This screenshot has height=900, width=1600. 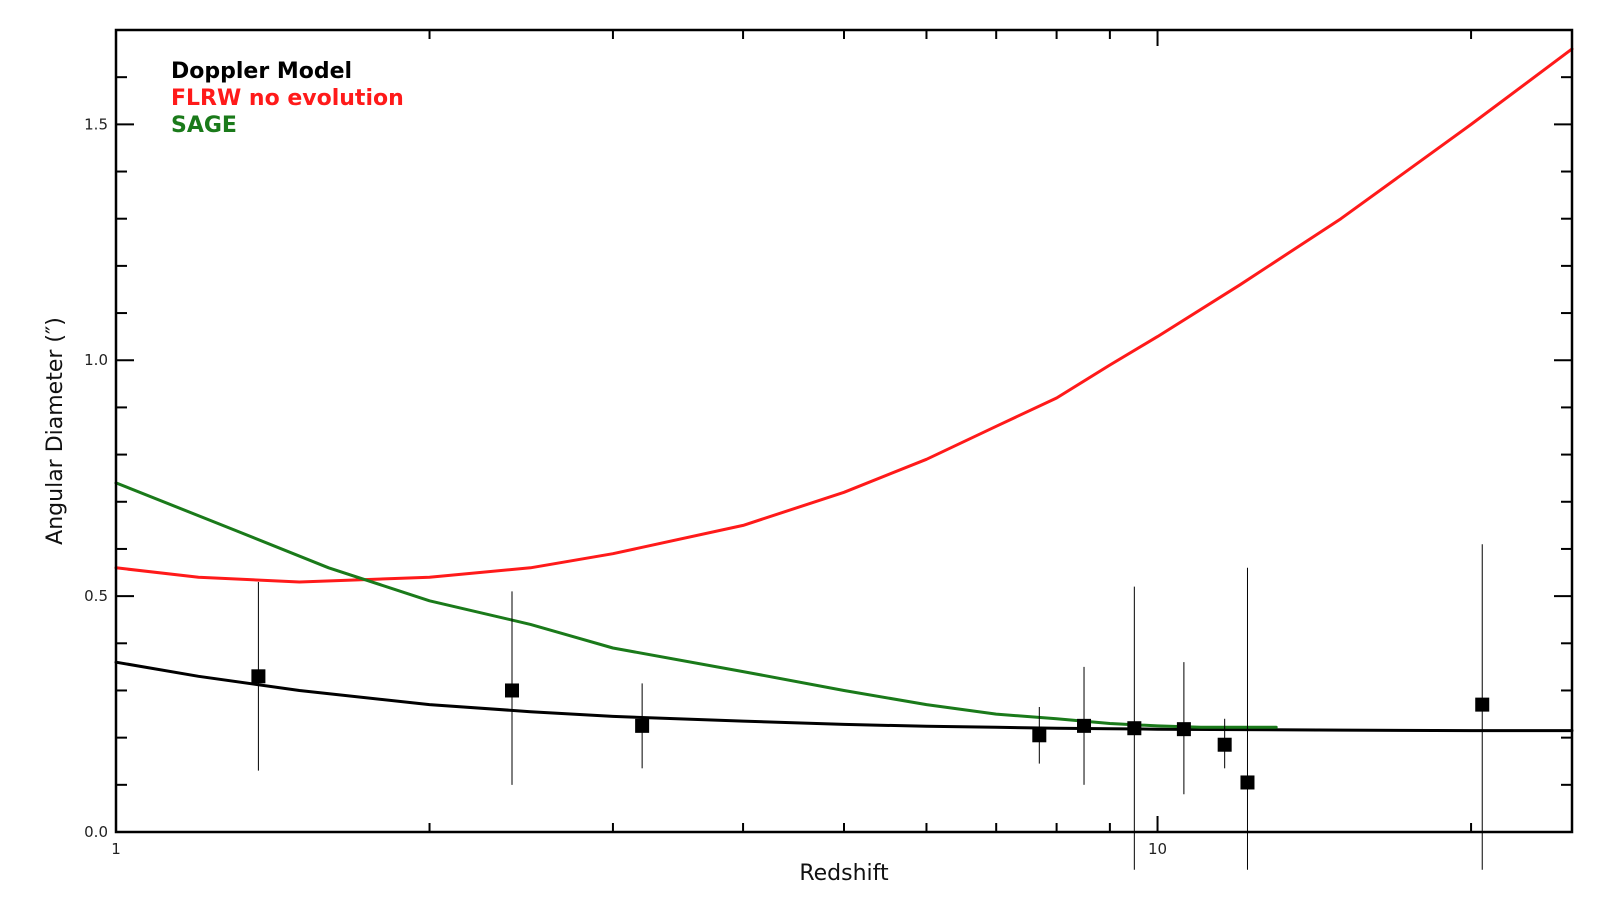 I want to click on x-tick-label: 1, so click(x=116, y=849).